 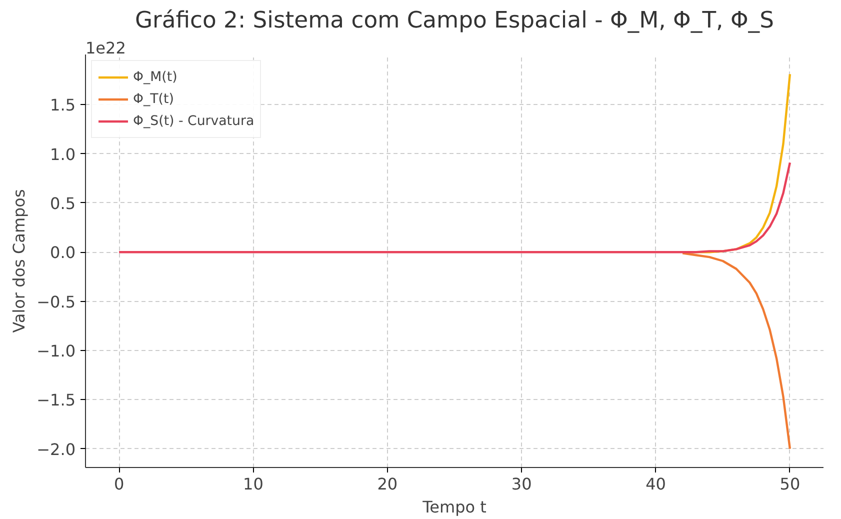 What do you see at coordinates (153, 99) in the screenshot?
I see `legend-label: Φ_T(t)` at bounding box center [153, 99].